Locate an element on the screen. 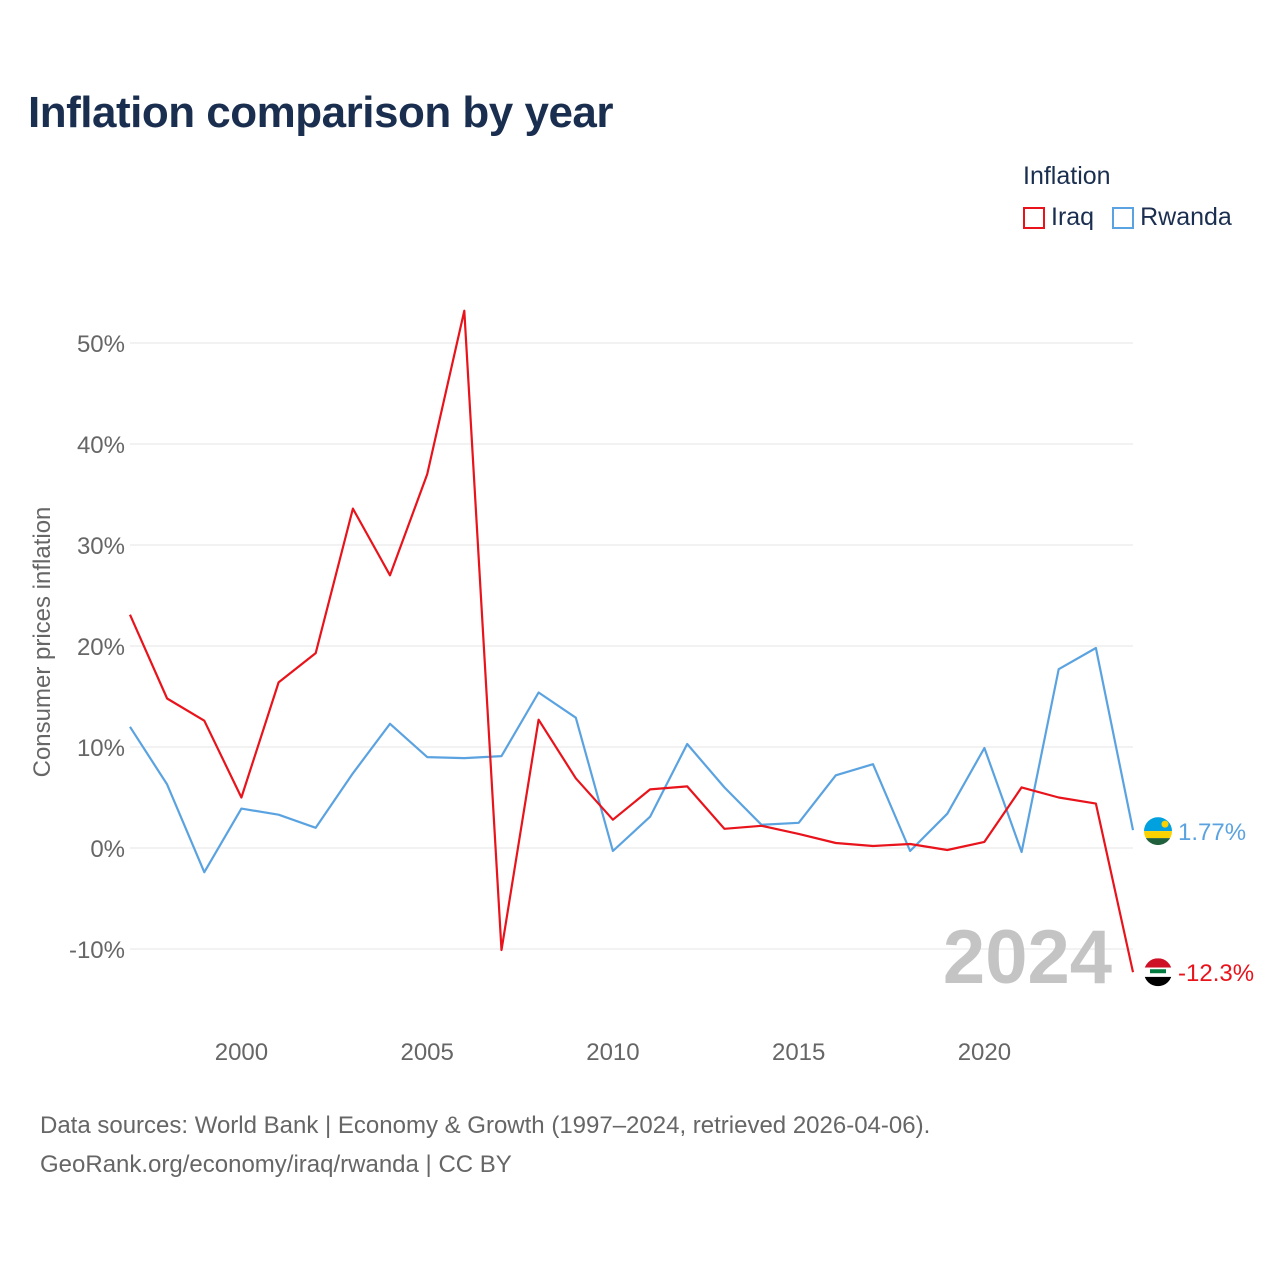  flag-band-yellow is located at coordinates (1158, 835).